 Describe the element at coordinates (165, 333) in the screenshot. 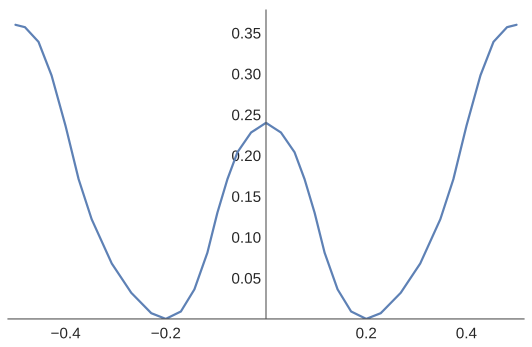

I see `x-tick-label: −0.2` at that location.